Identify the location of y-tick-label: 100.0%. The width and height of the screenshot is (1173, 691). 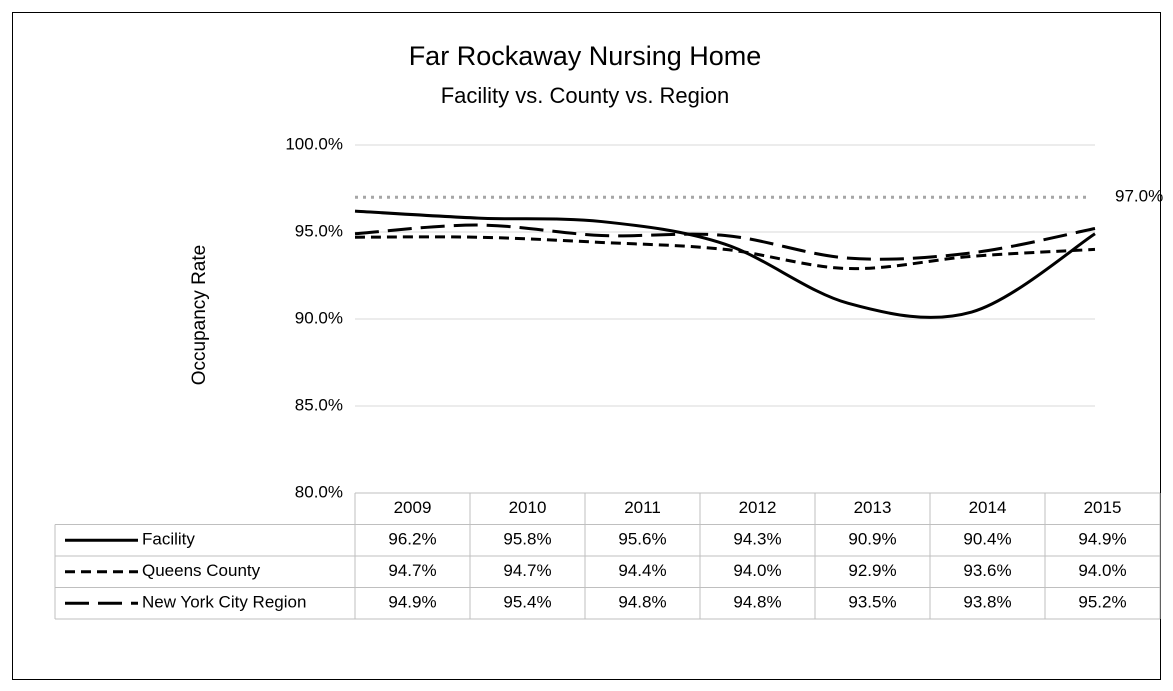
(314, 143).